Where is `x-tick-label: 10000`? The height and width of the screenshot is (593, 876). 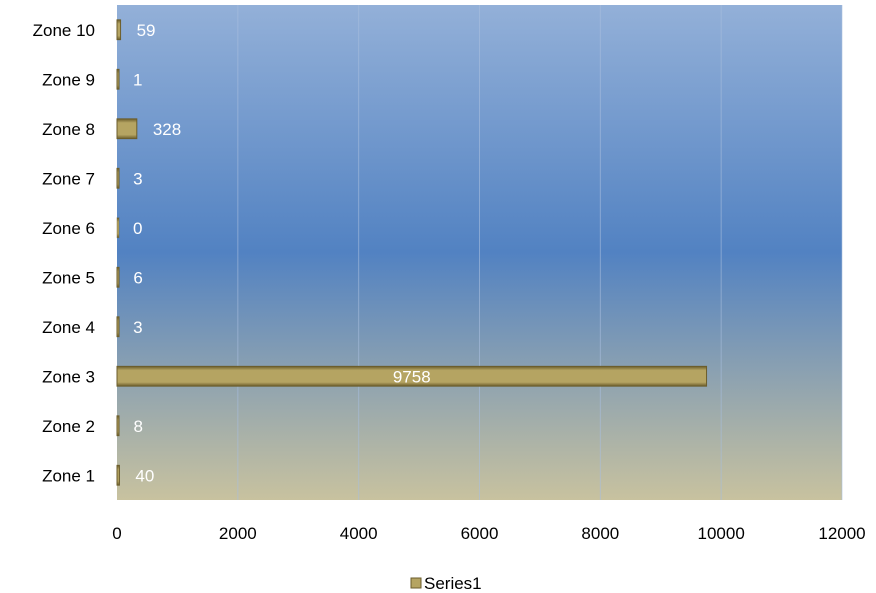 x-tick-label: 10000 is located at coordinates (721, 533).